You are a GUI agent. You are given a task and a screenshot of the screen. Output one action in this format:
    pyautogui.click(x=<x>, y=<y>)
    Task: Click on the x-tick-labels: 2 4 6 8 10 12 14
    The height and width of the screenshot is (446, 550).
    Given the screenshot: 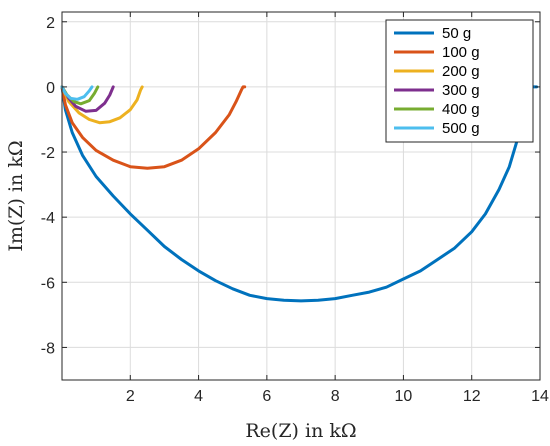 What is the action you would take?
    pyautogui.click(x=337, y=396)
    